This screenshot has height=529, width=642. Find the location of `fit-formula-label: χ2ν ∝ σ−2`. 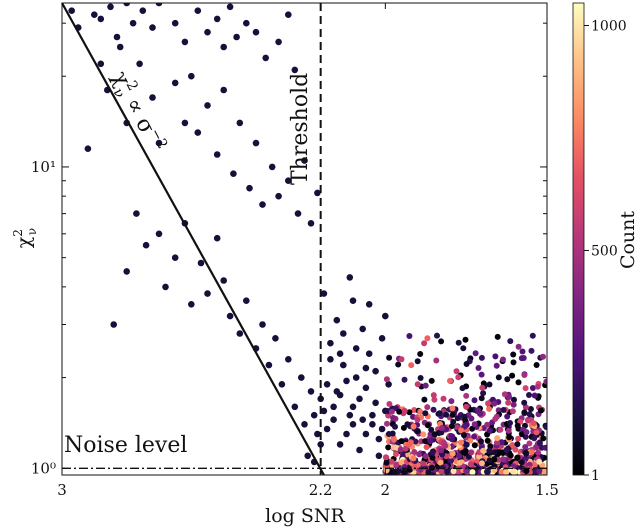

fit-formula-label: χ2ν ∝ σ−2 is located at coordinates (136, 112).